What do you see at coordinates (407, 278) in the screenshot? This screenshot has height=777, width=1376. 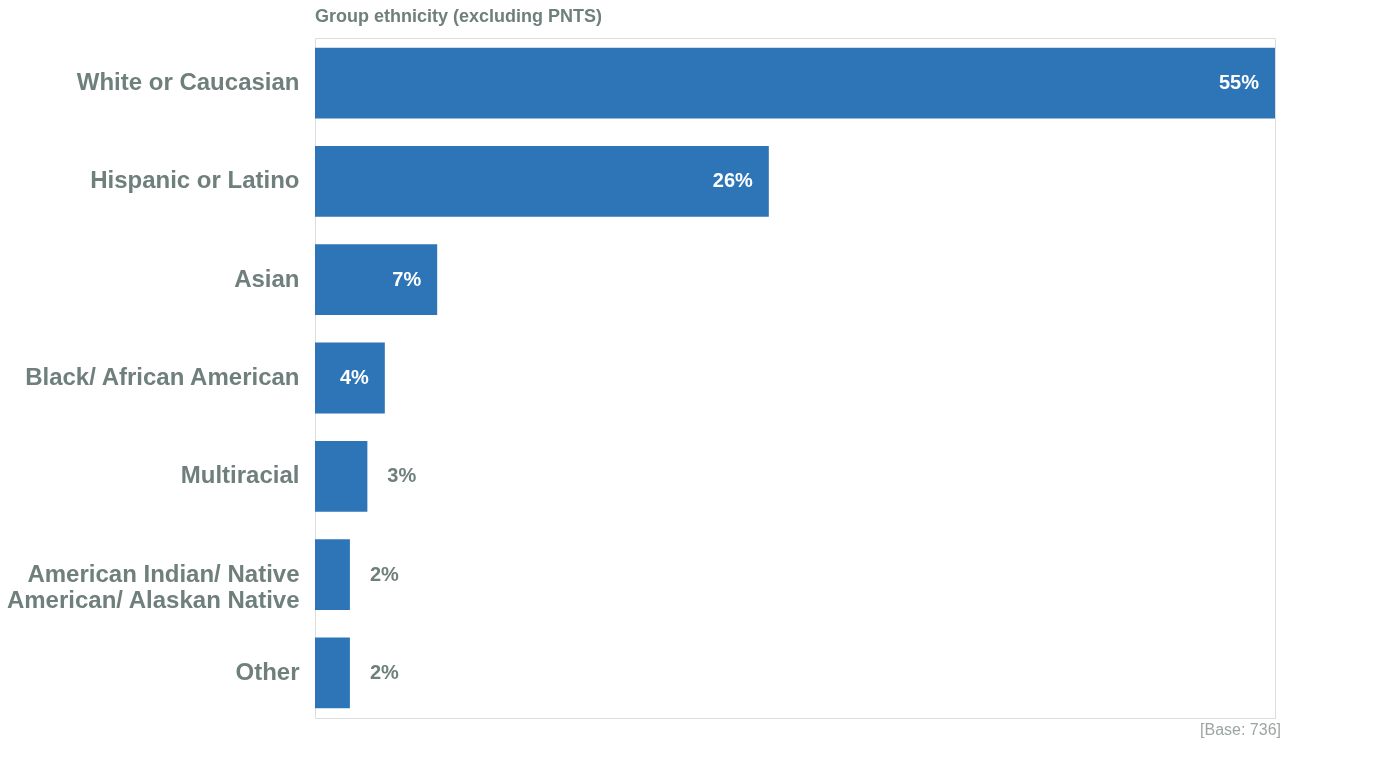 I see `data-label: 7%` at bounding box center [407, 278].